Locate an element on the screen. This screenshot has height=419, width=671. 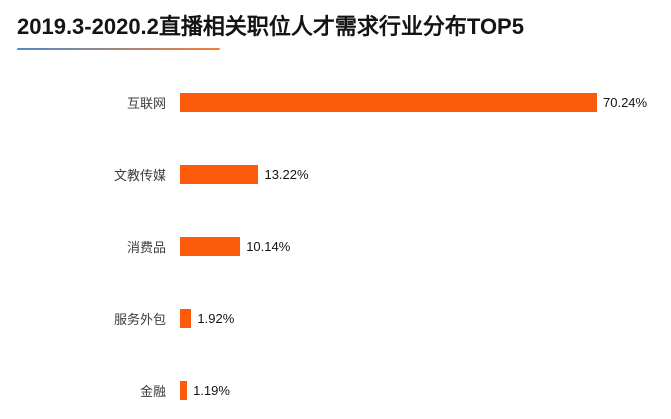
value-label: 10.14% is located at coordinates (268, 246).